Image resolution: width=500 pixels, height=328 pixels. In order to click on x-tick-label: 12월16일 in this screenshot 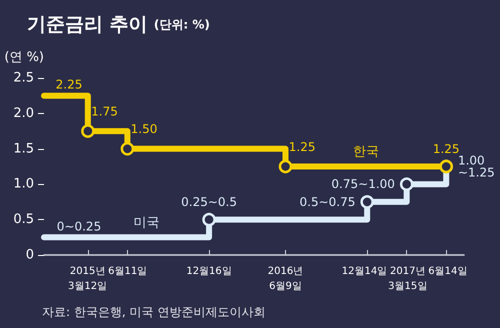, I will do `click(209, 271)`.